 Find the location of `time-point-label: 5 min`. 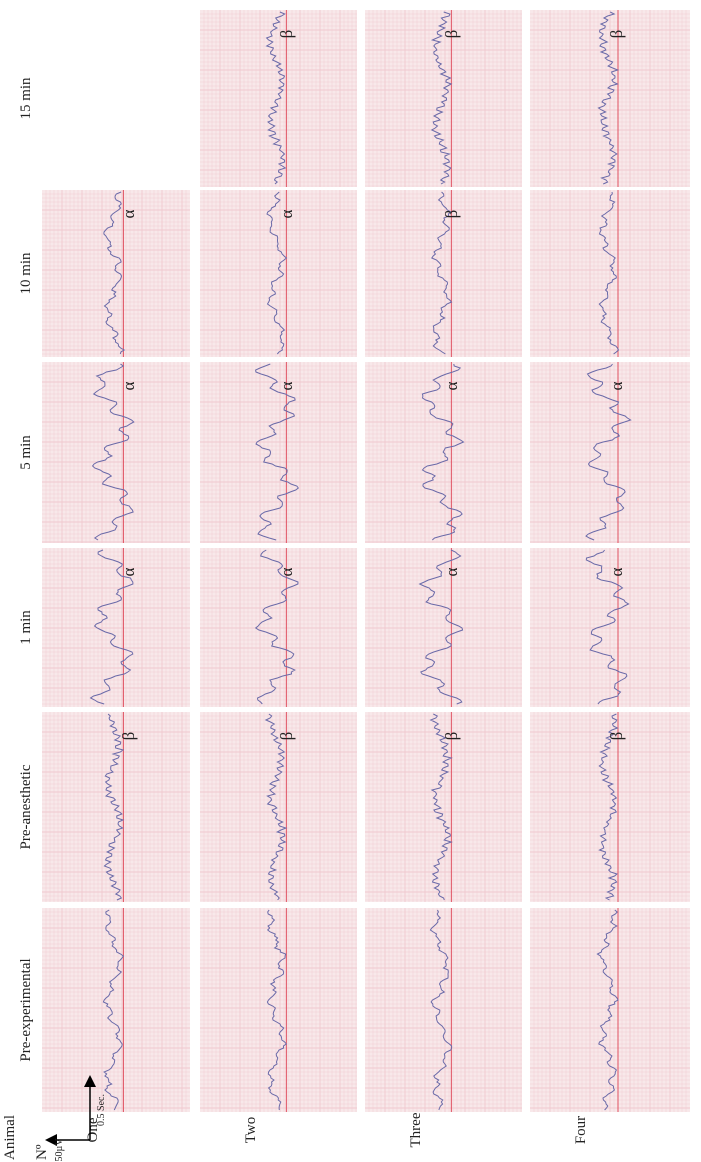

time-point-label: 5 min is located at coordinates (26, 452).